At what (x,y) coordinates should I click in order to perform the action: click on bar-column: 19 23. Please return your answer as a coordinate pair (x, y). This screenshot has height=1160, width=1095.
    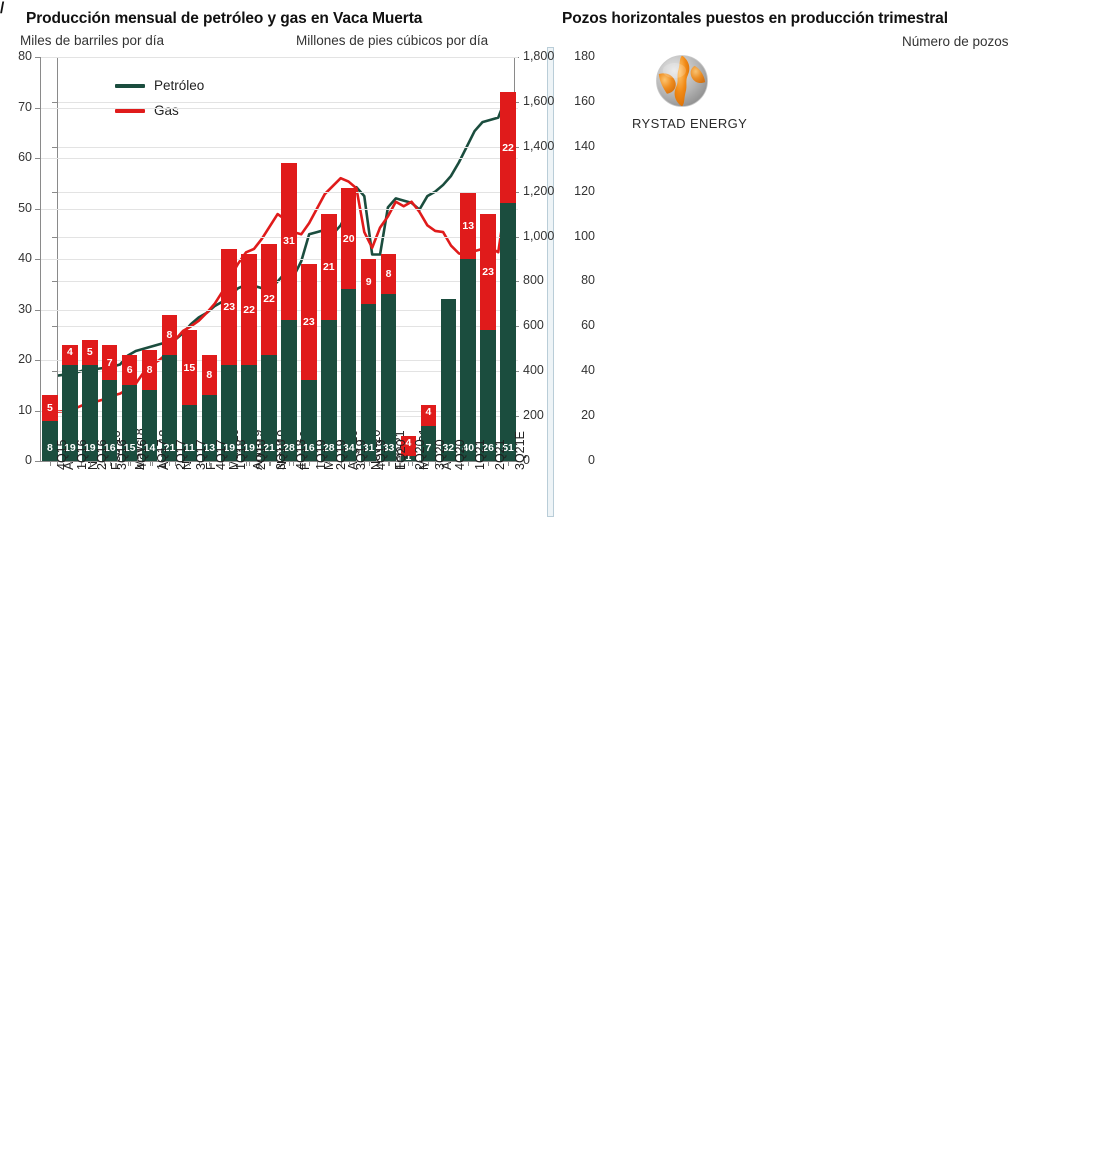
    Looking at the image, I should click on (229, 259).